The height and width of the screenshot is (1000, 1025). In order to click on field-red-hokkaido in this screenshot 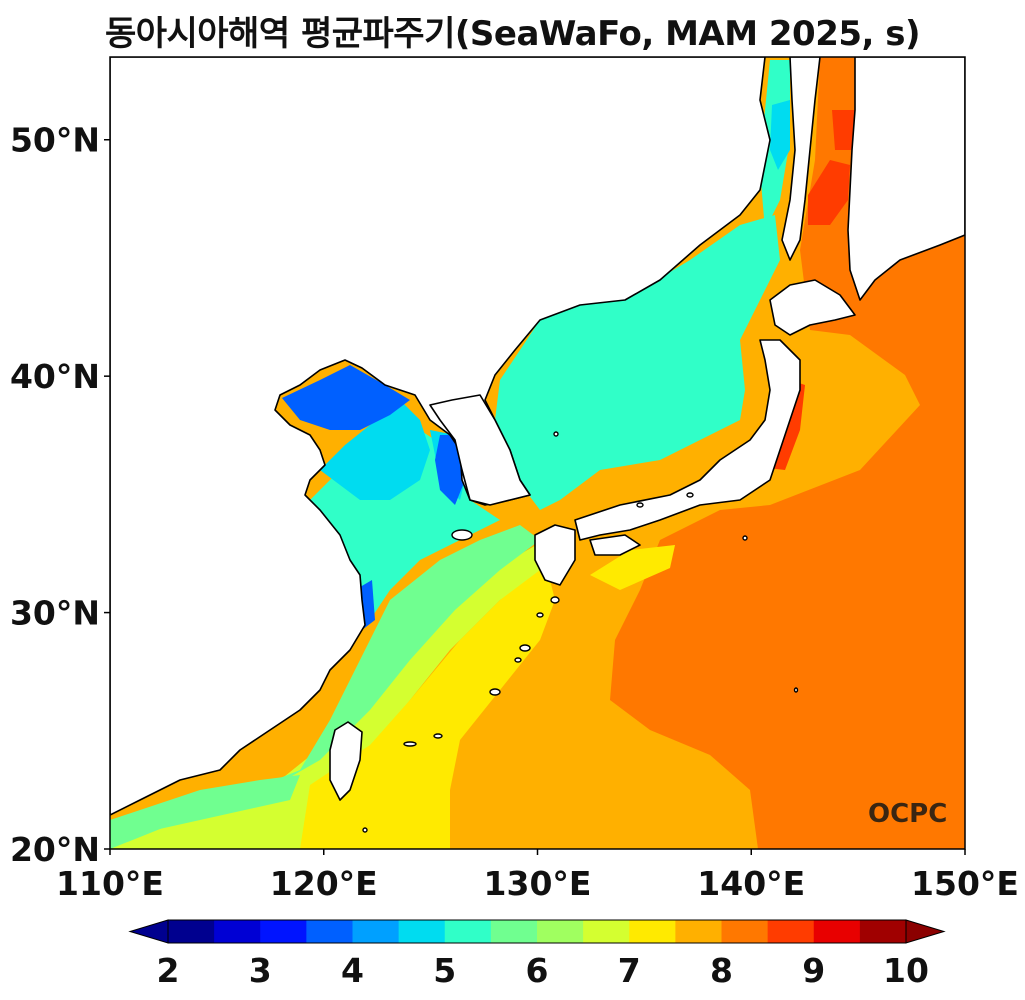, I will do `click(829, 192)`.